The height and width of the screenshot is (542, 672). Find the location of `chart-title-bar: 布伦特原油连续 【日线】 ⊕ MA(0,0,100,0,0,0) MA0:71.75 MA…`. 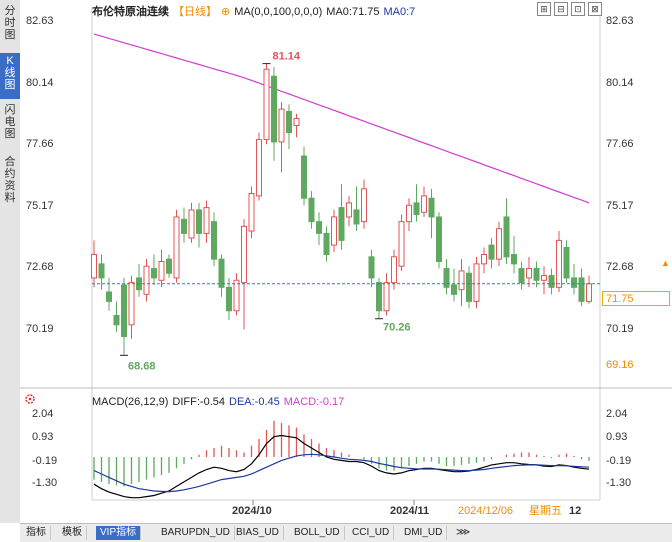

chart-title-bar: 布伦特原油连续 【日线】 ⊕ MA(0,0,100,0,0,0) MA0:71.75 MA… is located at coordinates (255, 10).